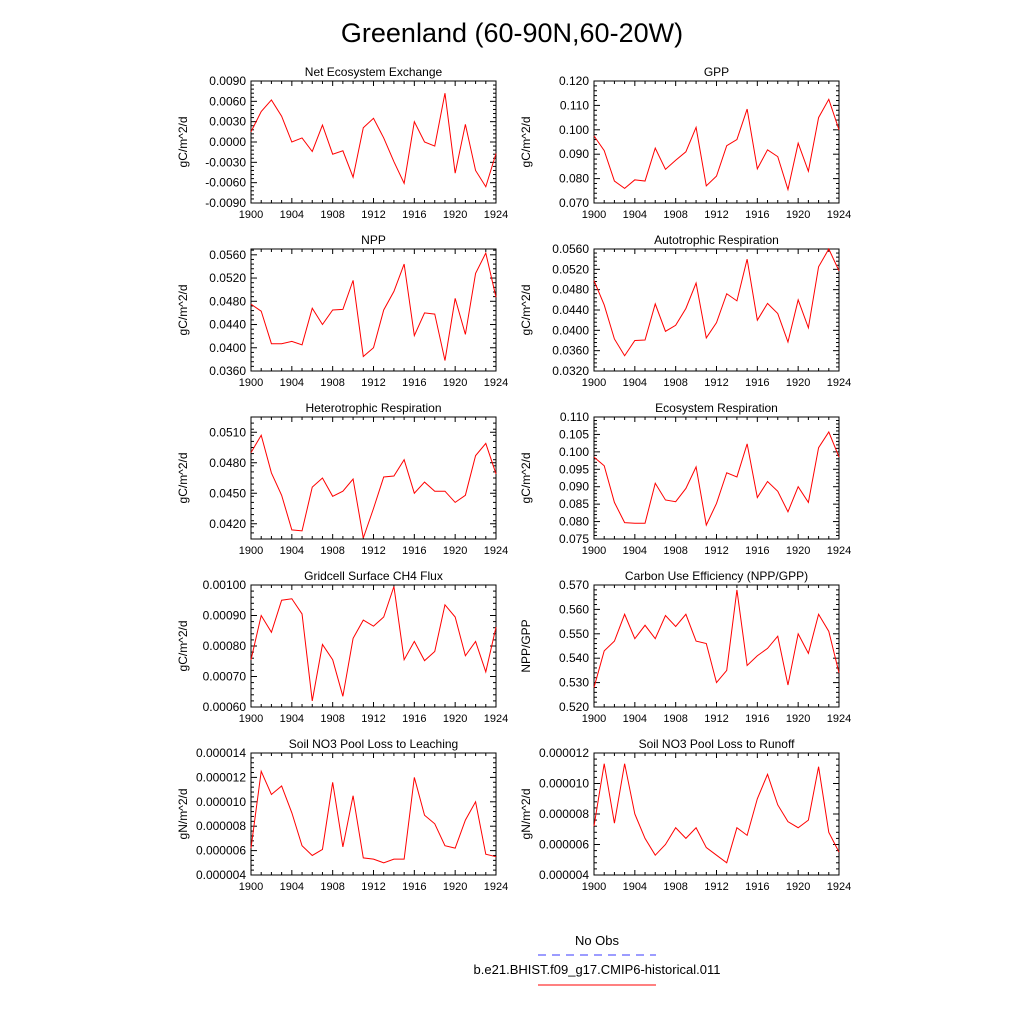 This screenshot has width=1024, height=1024. I want to click on y-tick-label: 0.0520, so click(570, 269).